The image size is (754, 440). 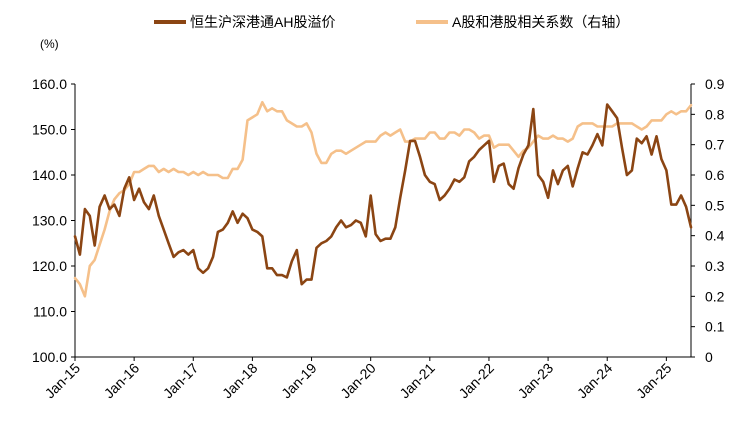 What do you see at coordinates (358, 381) in the screenshot?
I see `x-tick-label: Jan-20` at bounding box center [358, 381].